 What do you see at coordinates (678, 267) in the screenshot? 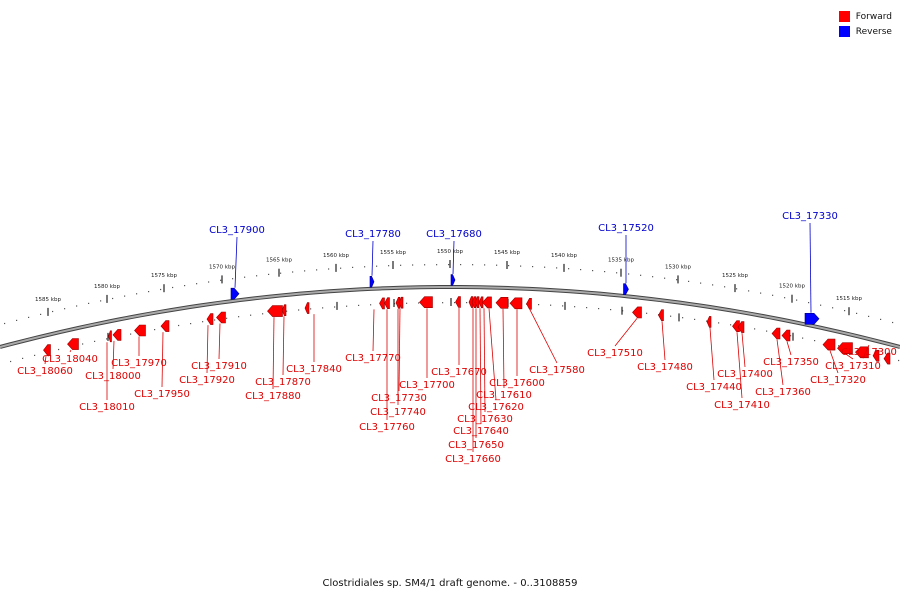
I see `tick-label: 1530 kbp` at bounding box center [678, 267].